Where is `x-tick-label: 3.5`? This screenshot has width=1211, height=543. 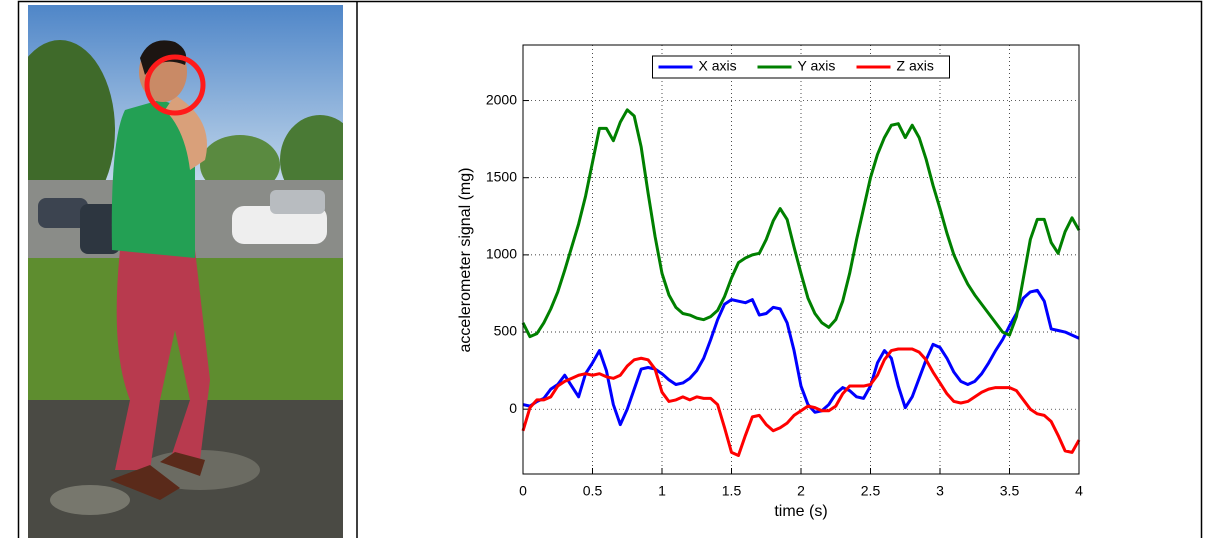 x-tick-label: 3.5 is located at coordinates (1010, 491).